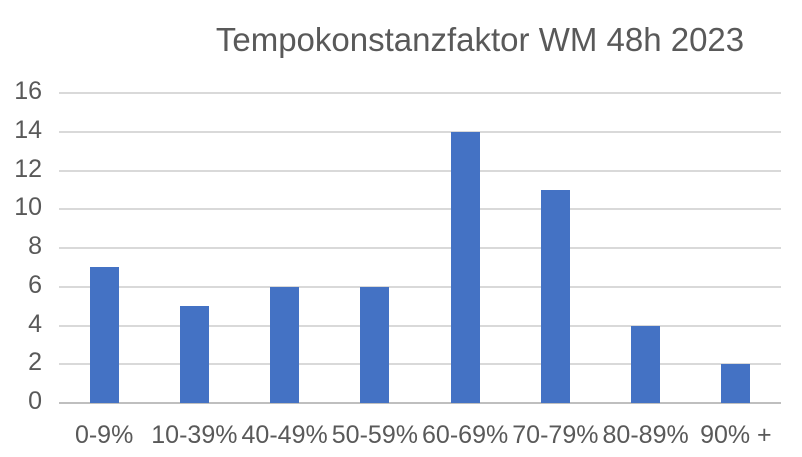 The height and width of the screenshot is (457, 802). I want to click on y-tick-label: 0, so click(35, 401).